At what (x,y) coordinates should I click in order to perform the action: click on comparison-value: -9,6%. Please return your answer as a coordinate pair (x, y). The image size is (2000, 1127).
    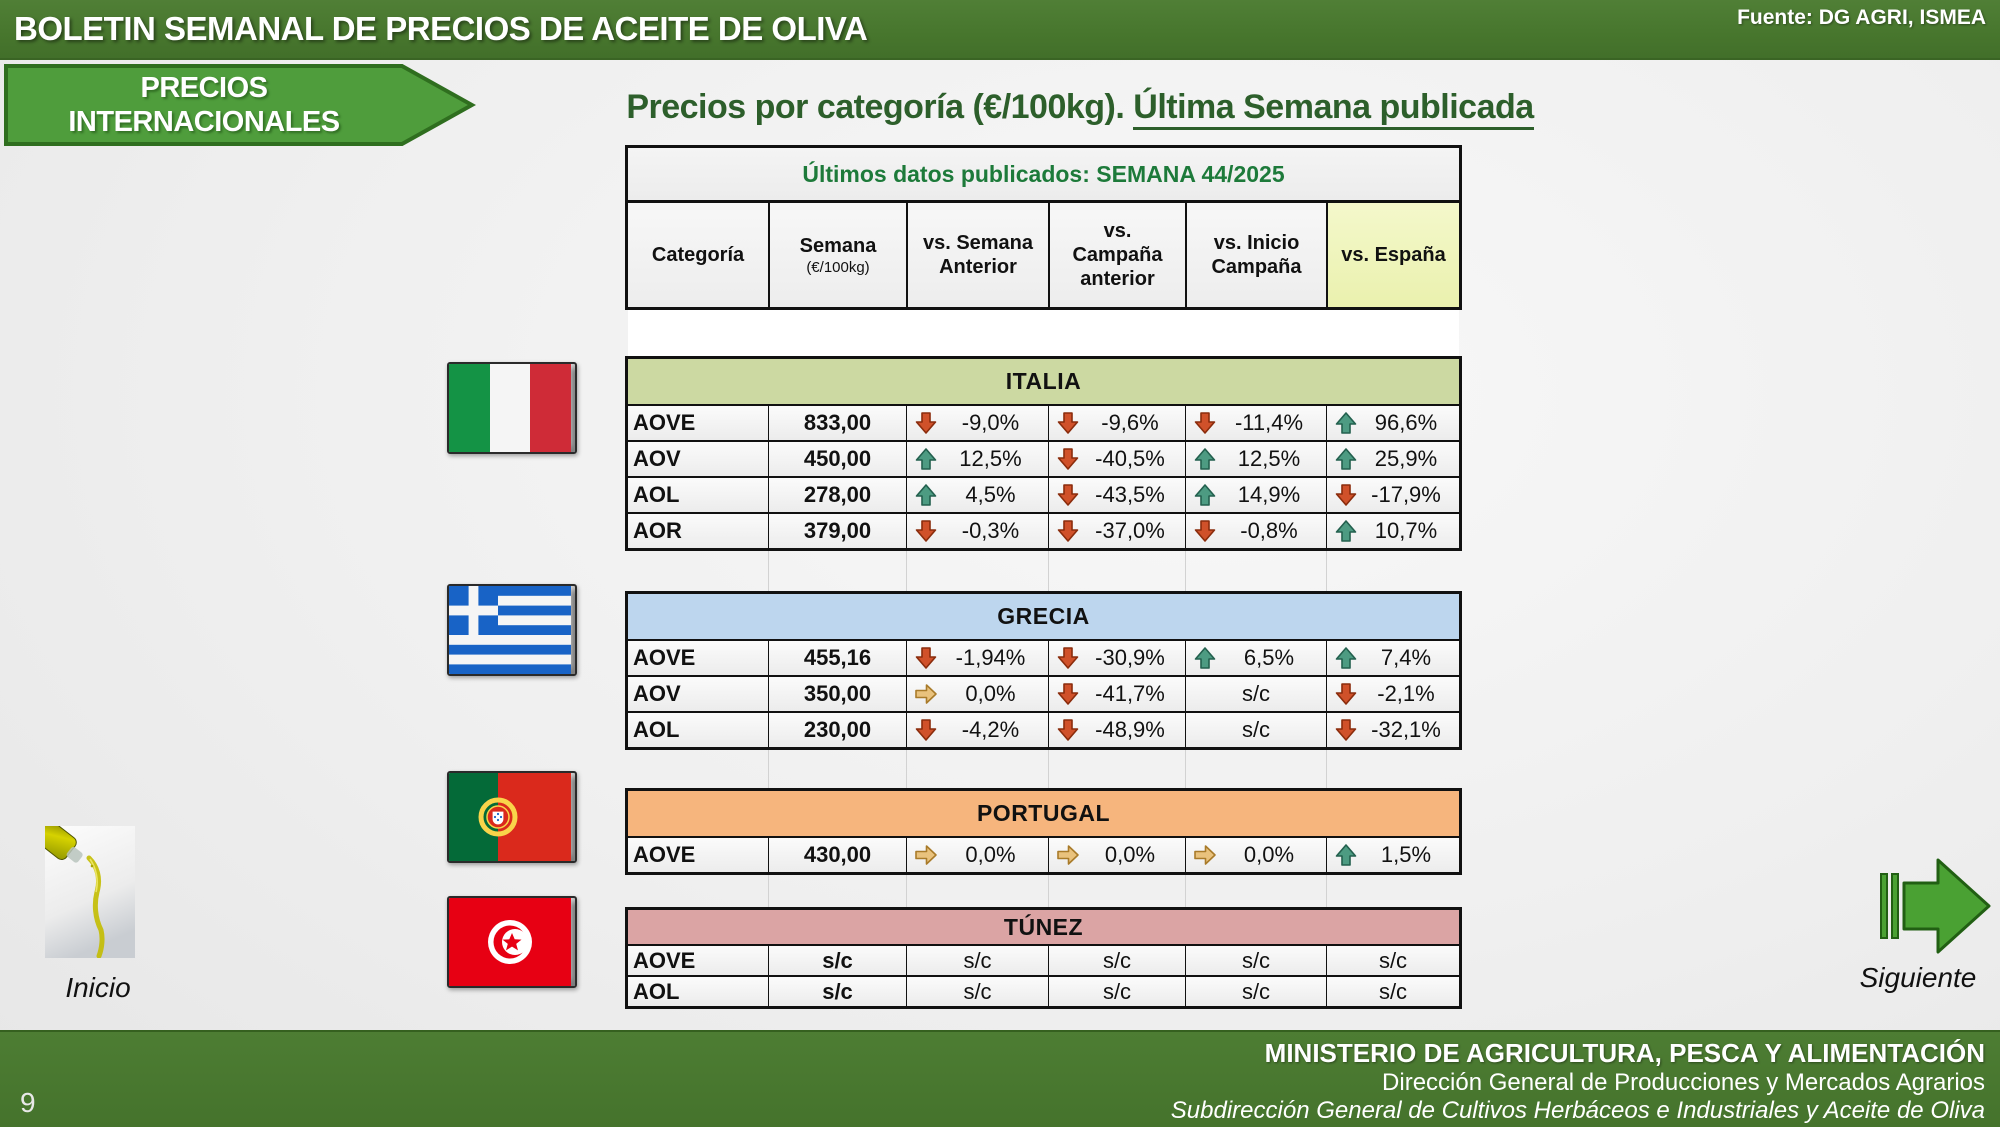
    Looking at the image, I should click on (1130, 422).